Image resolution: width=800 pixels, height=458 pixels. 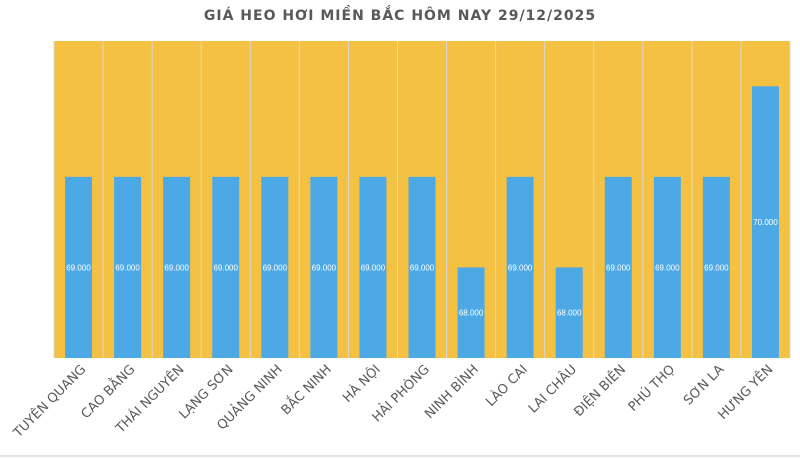 I want to click on x-tick-label: PHÚ THỌ, so click(x=651, y=388).